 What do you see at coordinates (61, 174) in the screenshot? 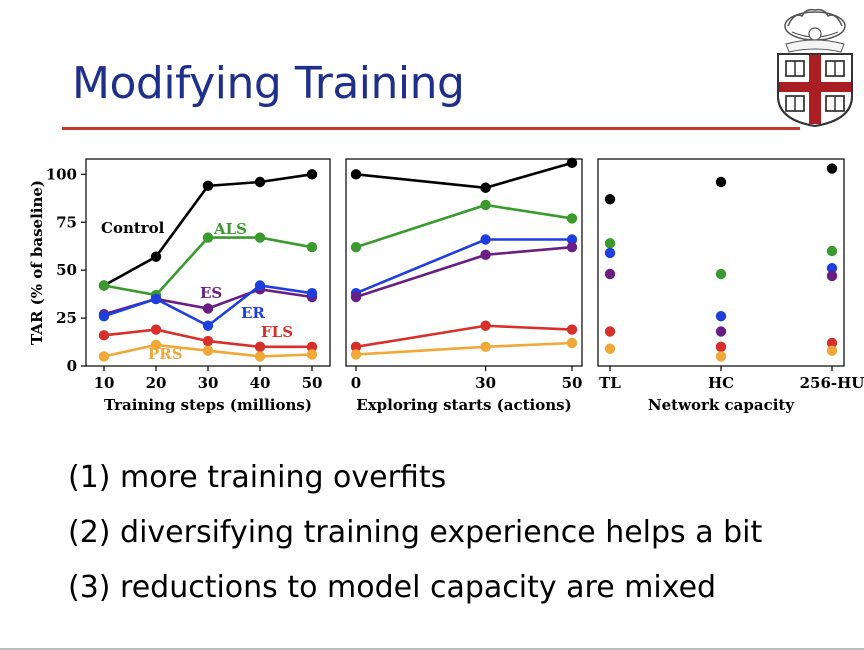
I see `y-tick-label: 100` at bounding box center [61, 174].